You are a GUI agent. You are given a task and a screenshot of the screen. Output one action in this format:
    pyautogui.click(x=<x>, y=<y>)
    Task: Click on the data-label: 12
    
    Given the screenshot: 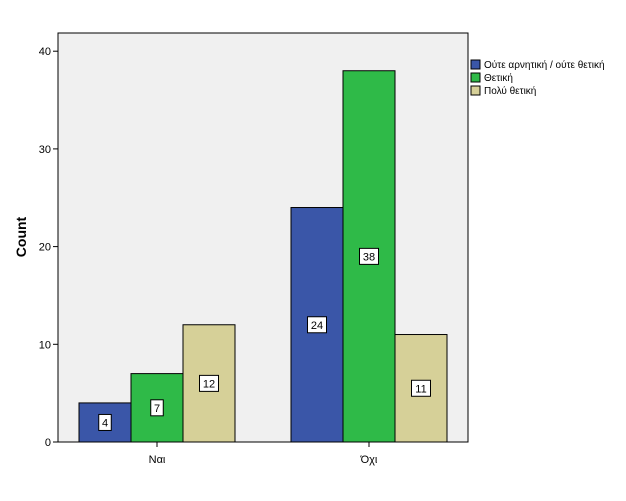 What is the action you would take?
    pyautogui.click(x=209, y=384)
    